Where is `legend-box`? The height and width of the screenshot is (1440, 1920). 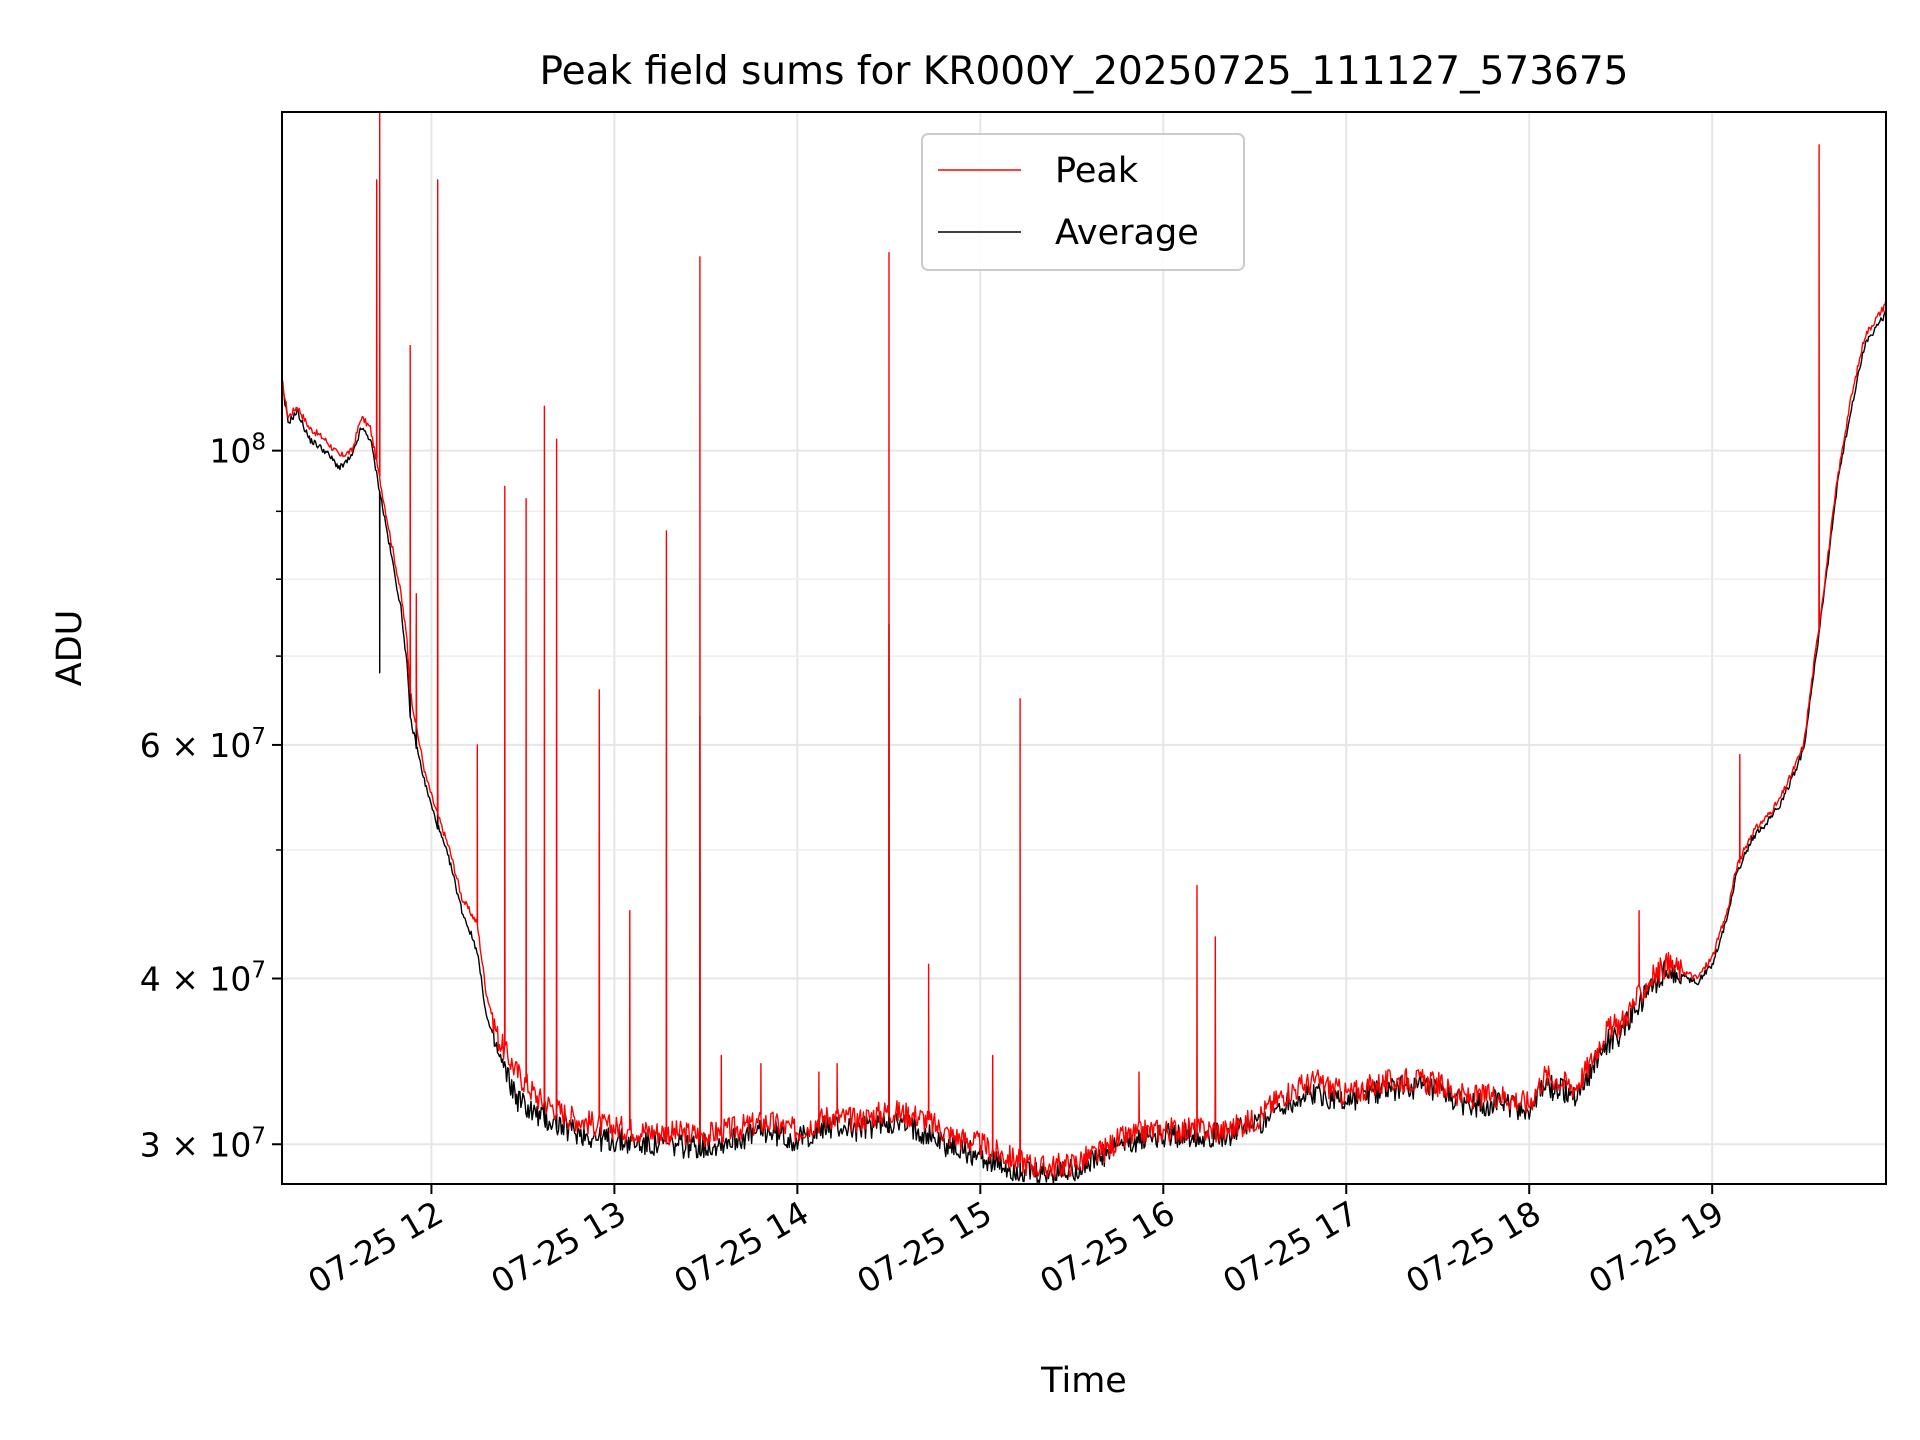
legend-box is located at coordinates (1083, 202).